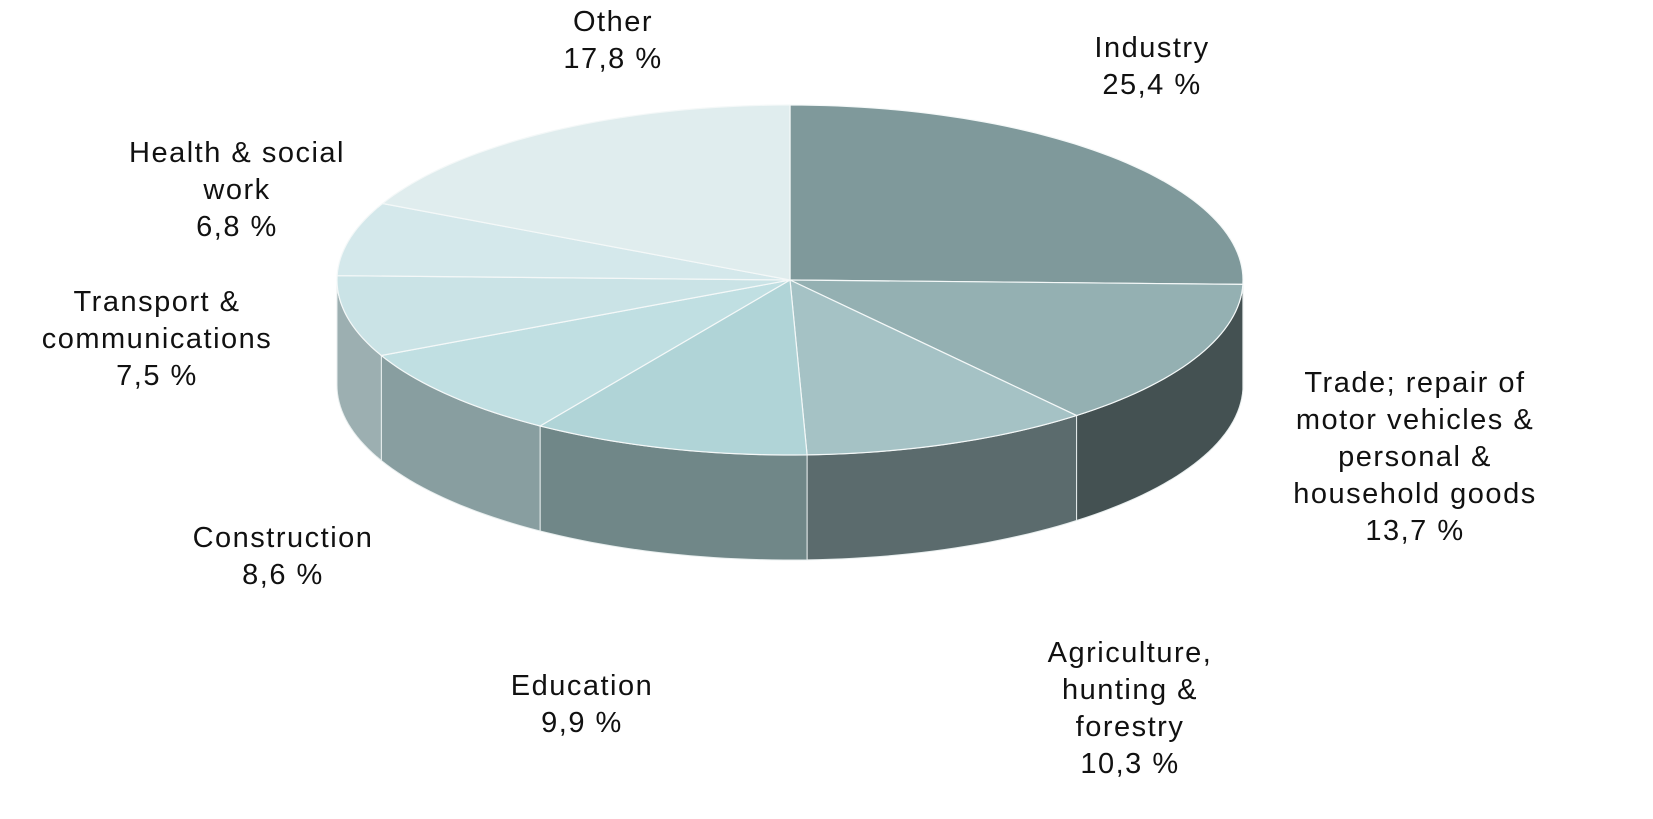  What do you see at coordinates (613, 59) in the screenshot?
I see `value-label: 17,8 %` at bounding box center [613, 59].